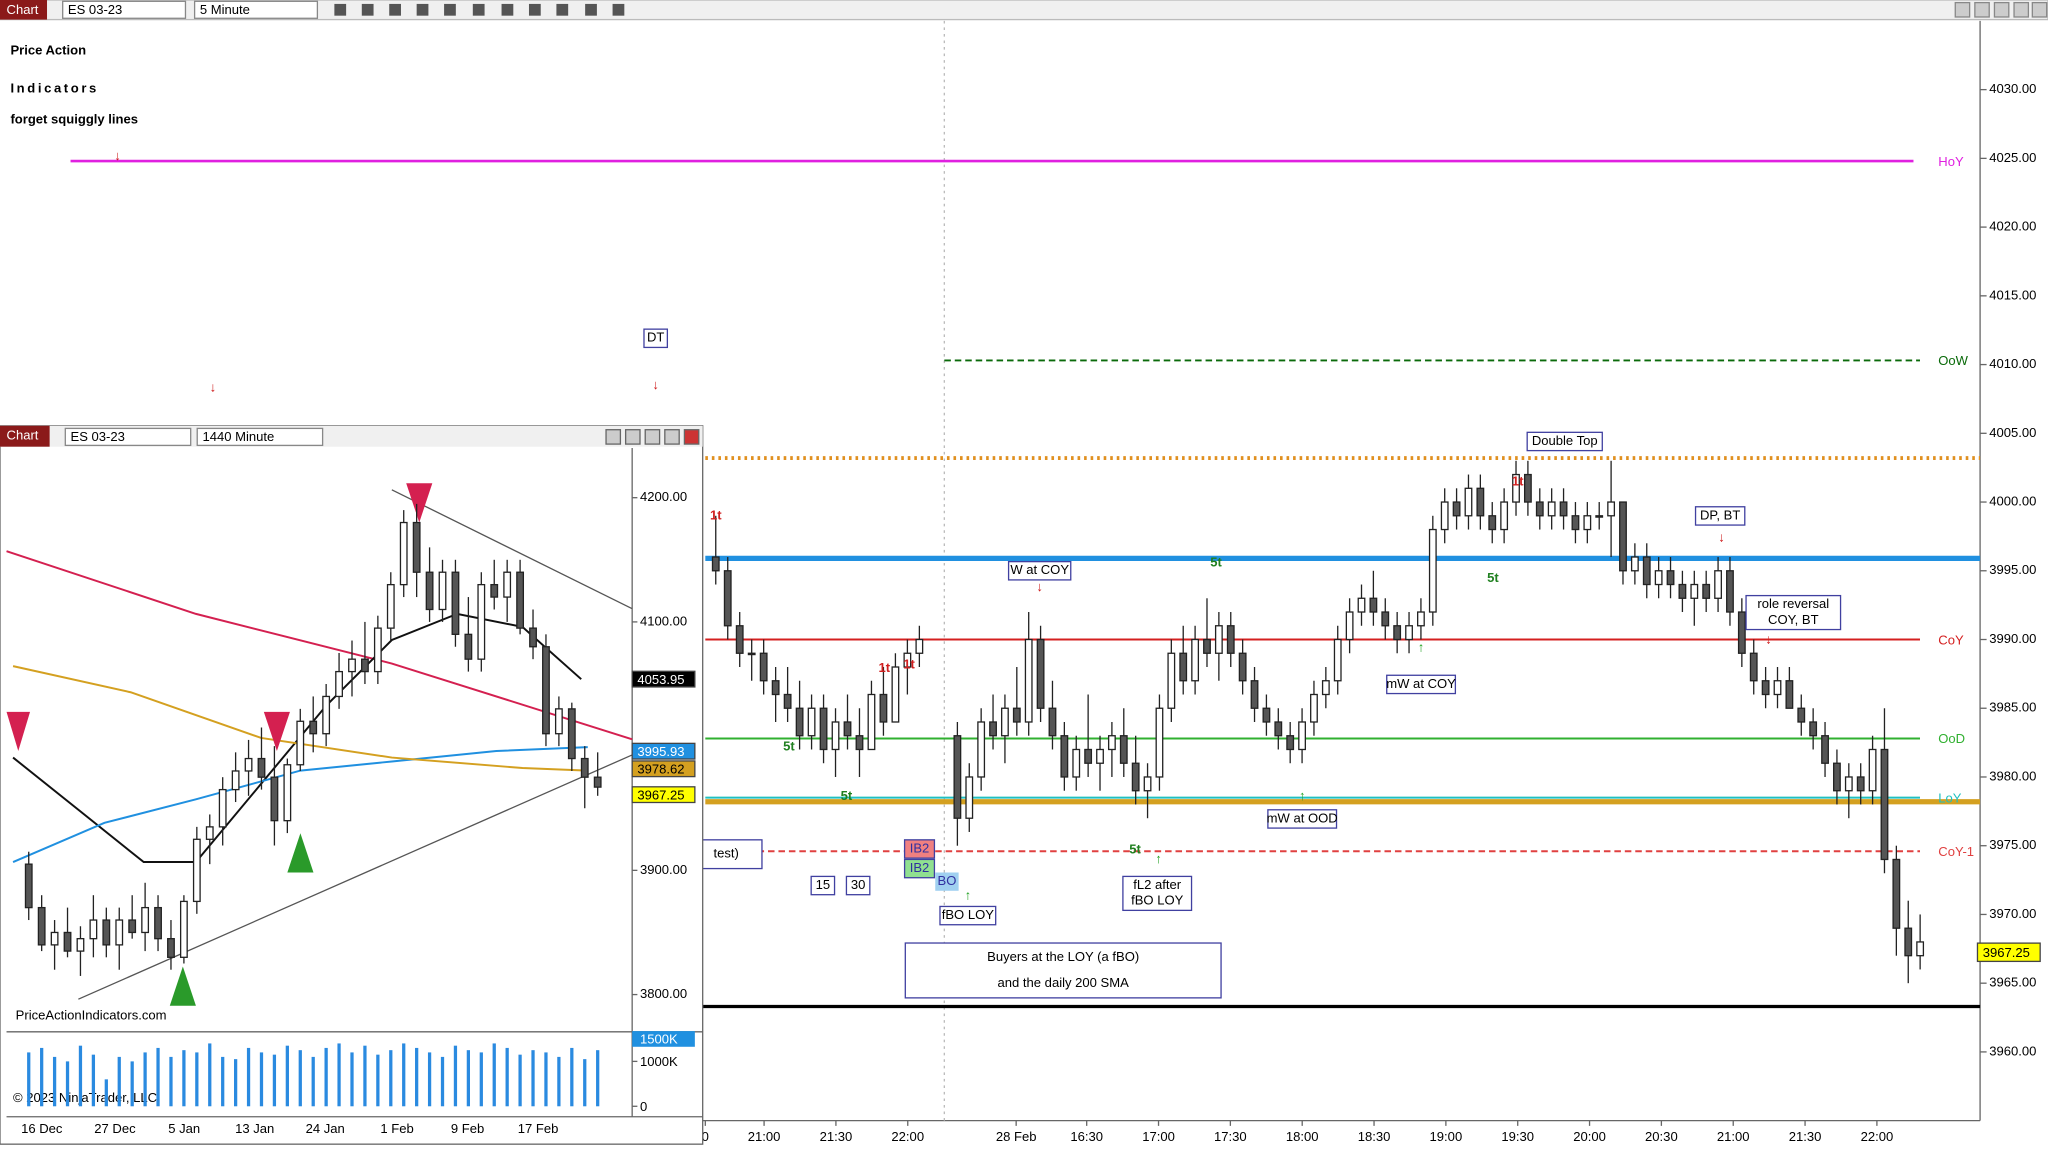 Image resolution: width=2048 pixels, height=1152 pixels. What do you see at coordinates (1158, 1136) in the screenshot?
I see `x-tick-label: 17:00` at bounding box center [1158, 1136].